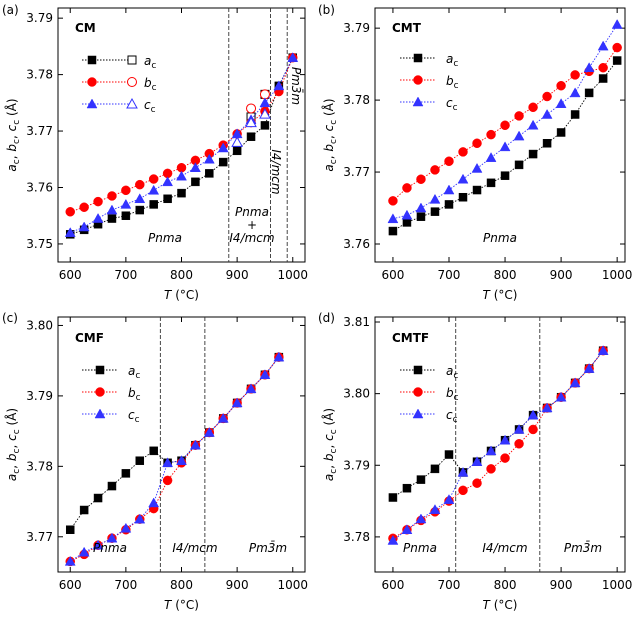  I want to click on y-tick-label: 3.80, so click(39, 325).